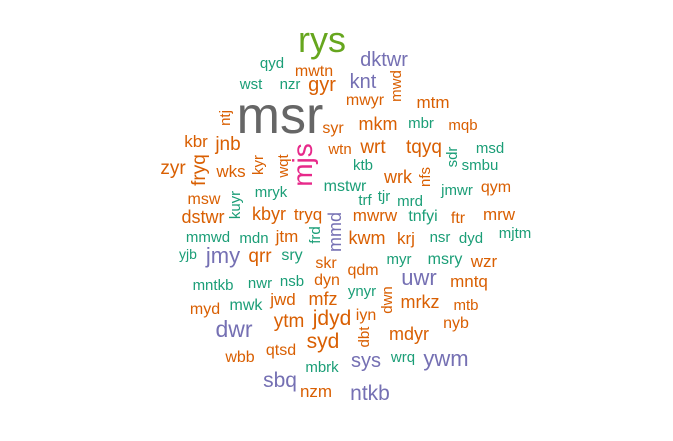 This screenshot has height=441, width=673. I want to click on word-nwr: nwr, so click(260, 283).